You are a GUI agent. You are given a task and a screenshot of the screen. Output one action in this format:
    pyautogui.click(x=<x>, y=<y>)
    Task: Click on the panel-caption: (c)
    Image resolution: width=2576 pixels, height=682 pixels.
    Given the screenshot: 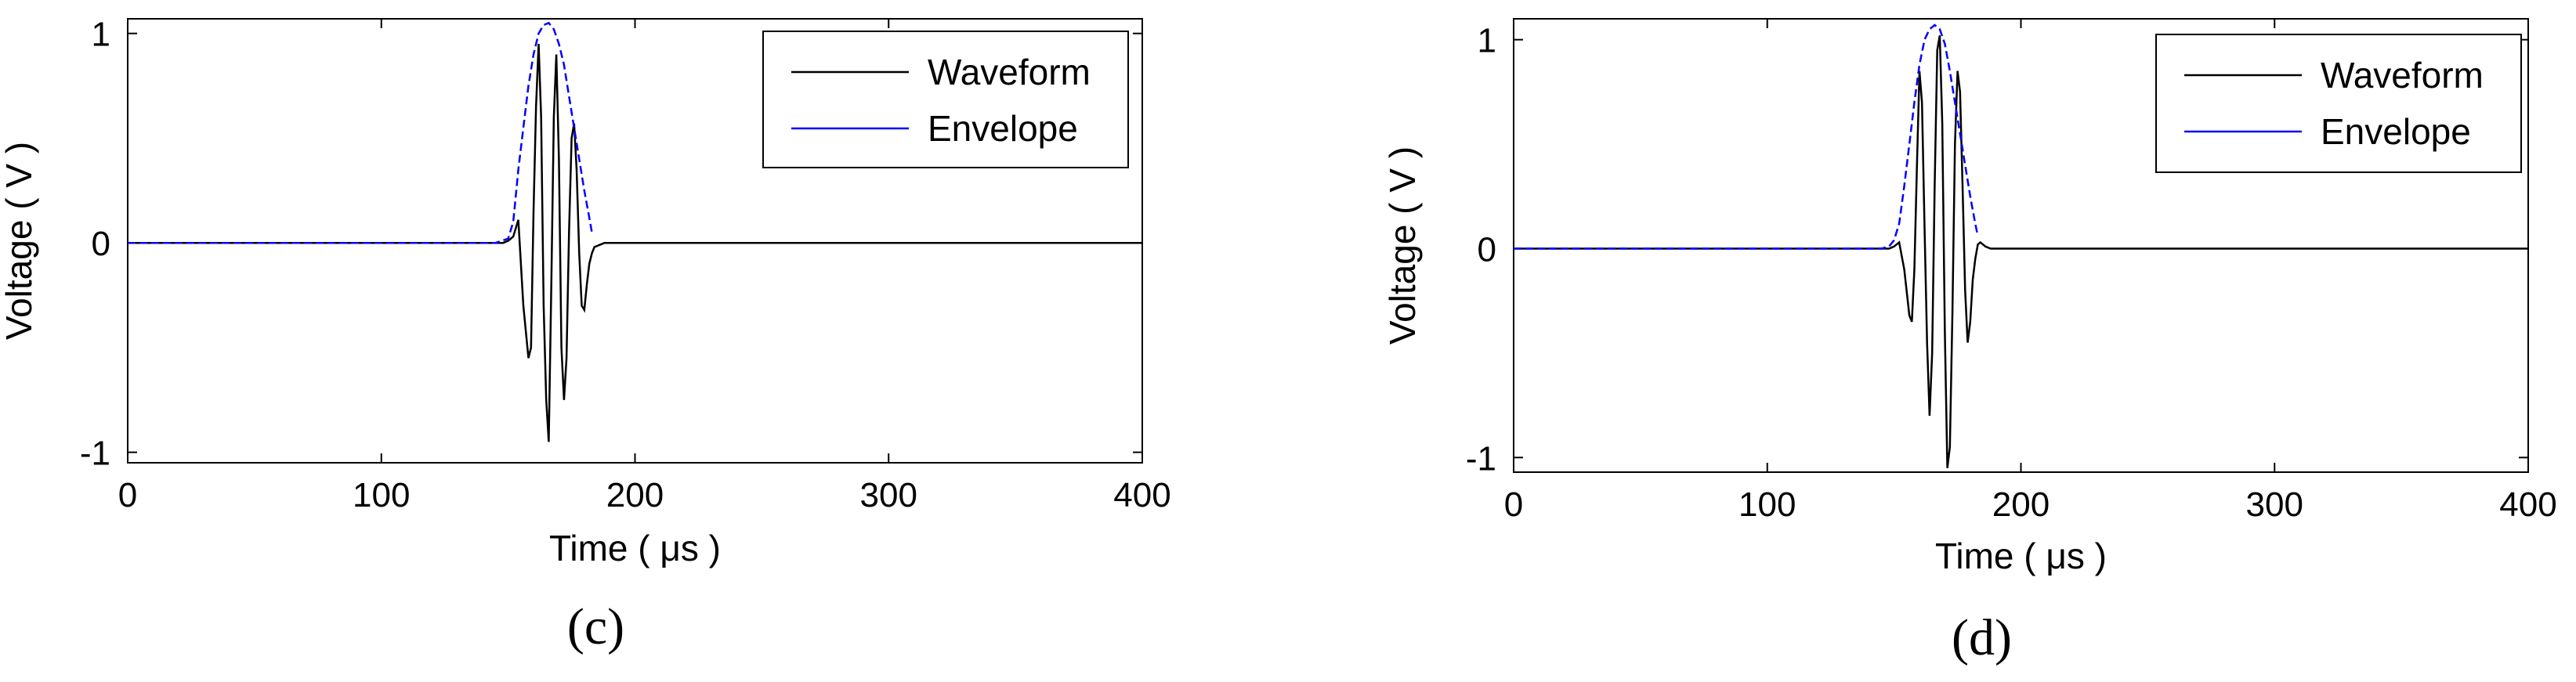 What is the action you would take?
    pyautogui.click(x=595, y=626)
    